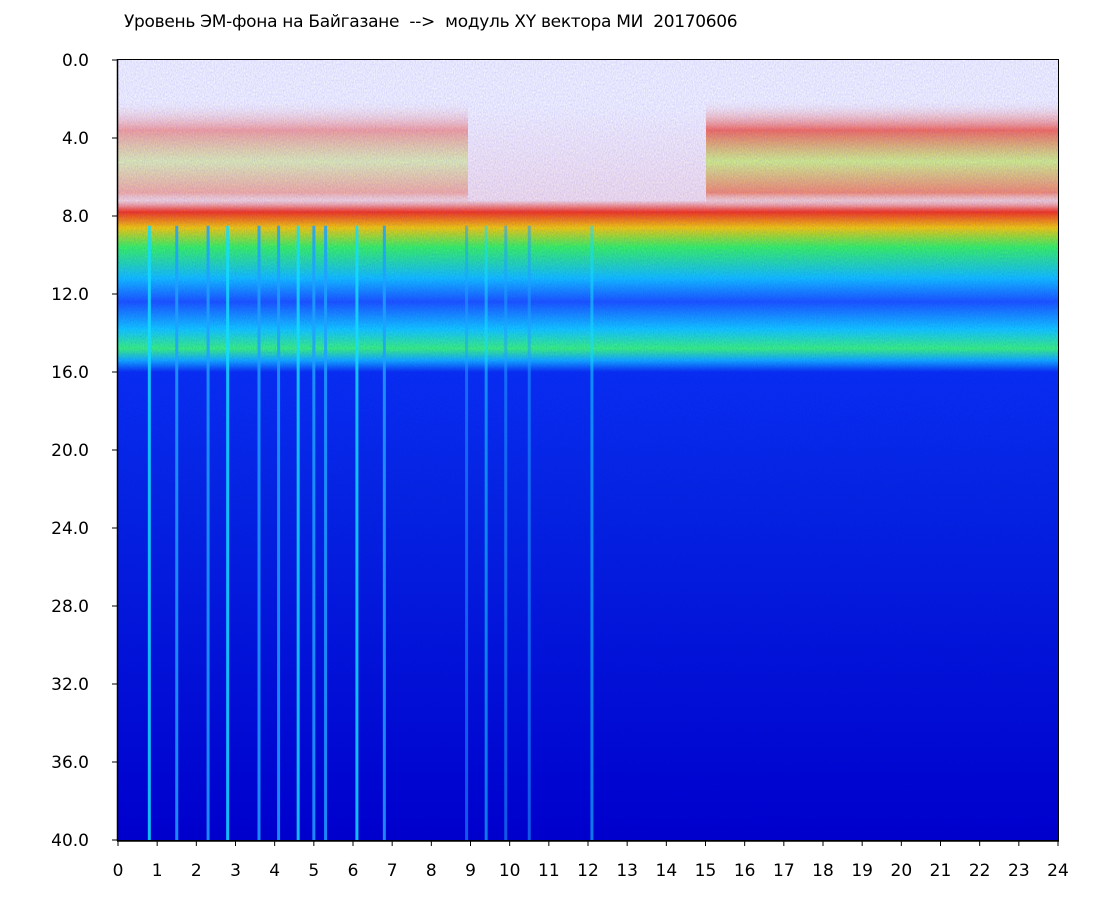 This screenshot has width=1096, height=900. What do you see at coordinates (157, 871) in the screenshot?
I see `x-tick-label: 1` at bounding box center [157, 871].